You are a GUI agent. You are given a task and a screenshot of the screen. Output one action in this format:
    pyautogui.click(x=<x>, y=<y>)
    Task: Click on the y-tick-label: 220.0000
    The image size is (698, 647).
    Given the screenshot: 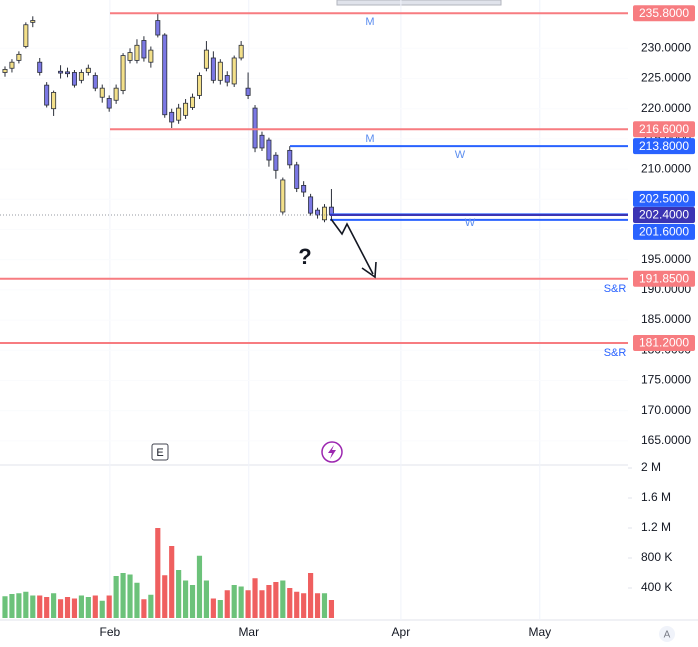 What is the action you would take?
    pyautogui.click(x=666, y=108)
    